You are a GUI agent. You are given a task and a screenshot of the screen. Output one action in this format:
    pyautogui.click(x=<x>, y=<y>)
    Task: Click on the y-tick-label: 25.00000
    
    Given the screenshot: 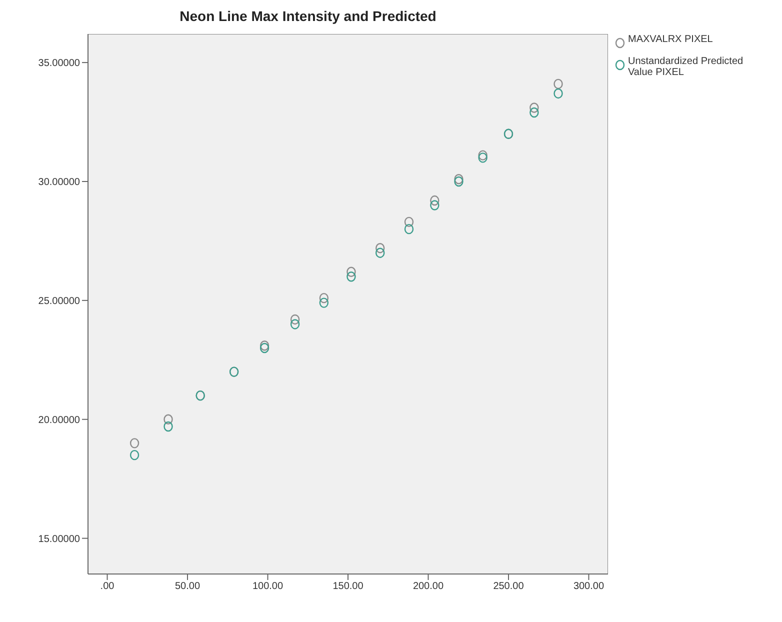 What is the action you would take?
    pyautogui.click(x=59, y=301)
    